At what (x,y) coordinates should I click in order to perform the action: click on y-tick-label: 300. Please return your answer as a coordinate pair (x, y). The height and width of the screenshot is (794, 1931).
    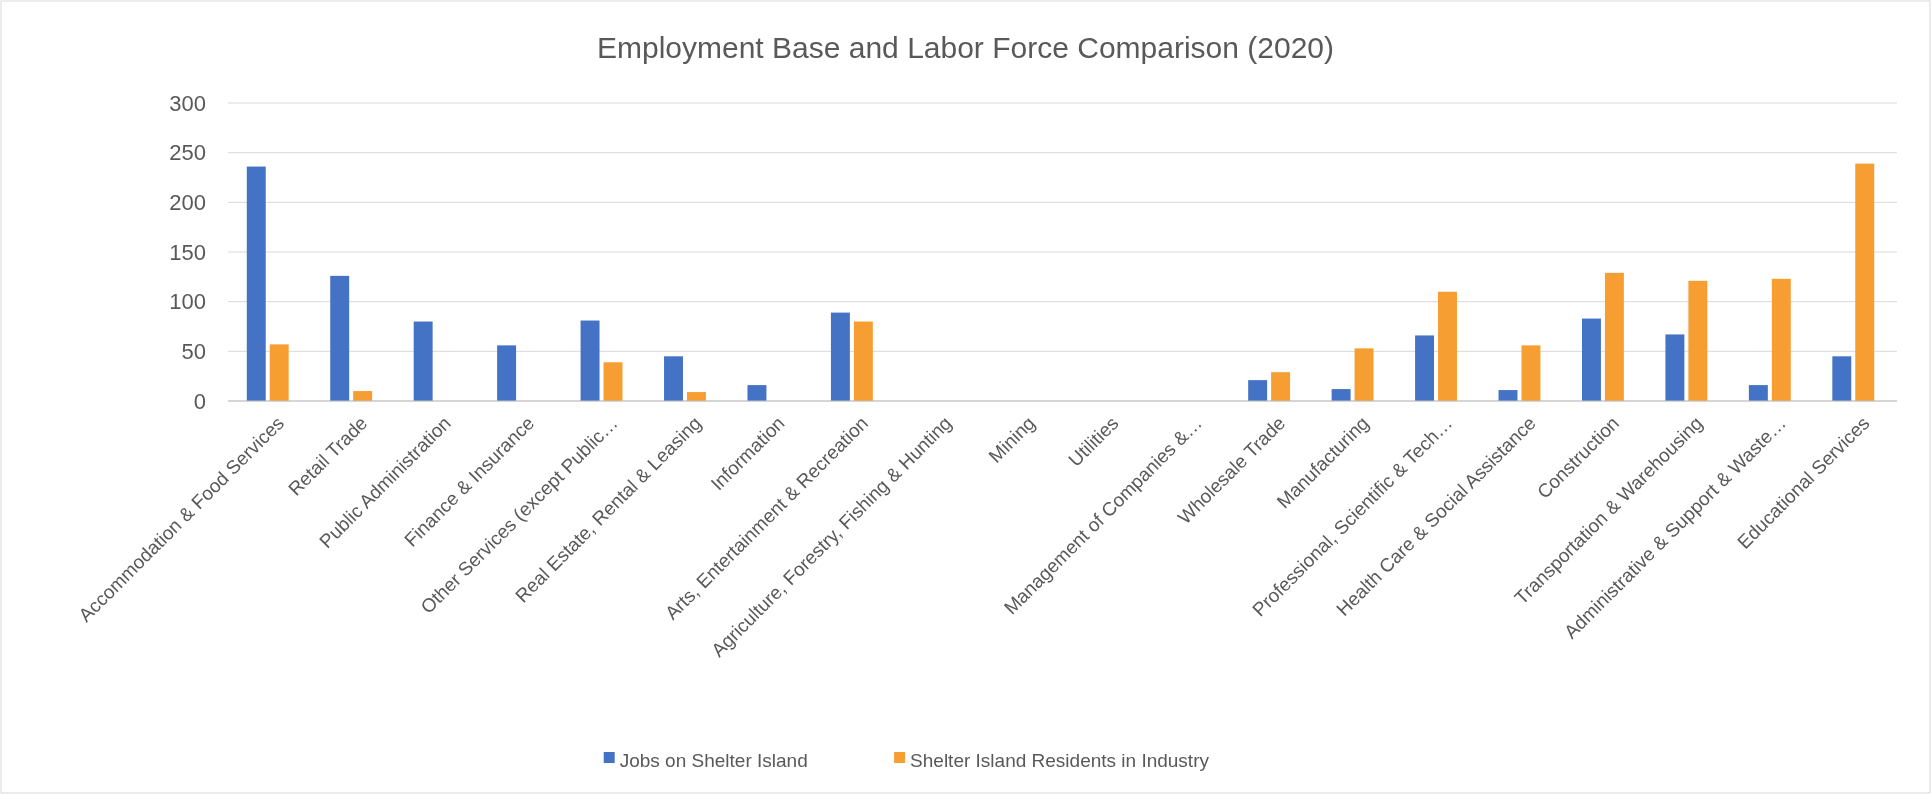
    Looking at the image, I should click on (187, 103).